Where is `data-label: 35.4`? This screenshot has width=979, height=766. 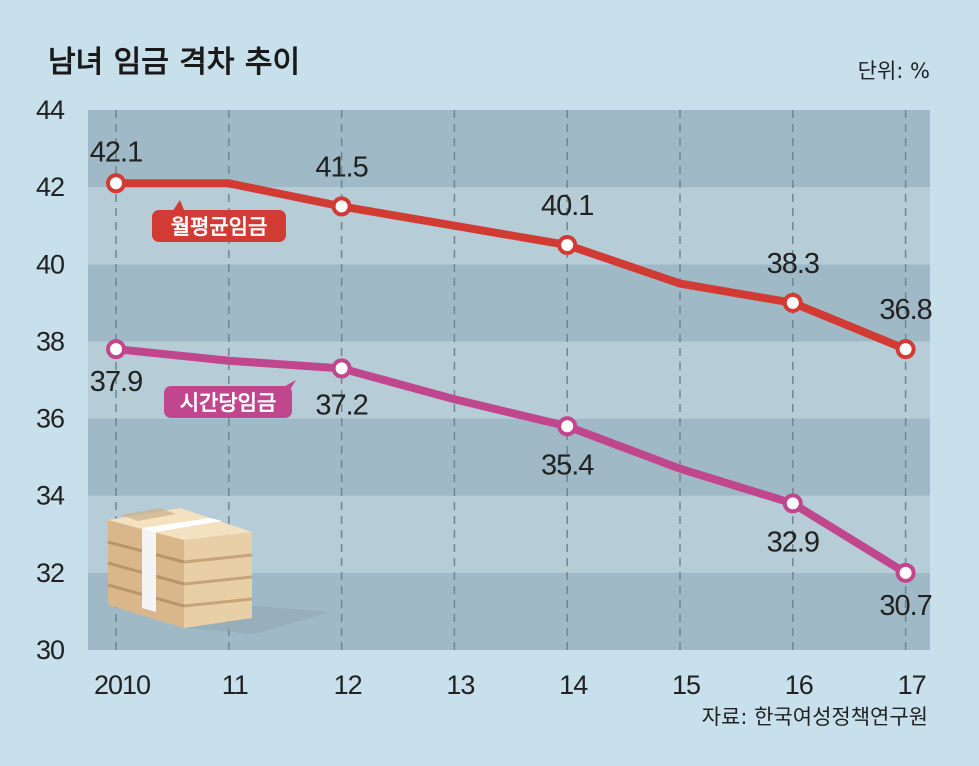
data-label: 35.4 is located at coordinates (567, 465).